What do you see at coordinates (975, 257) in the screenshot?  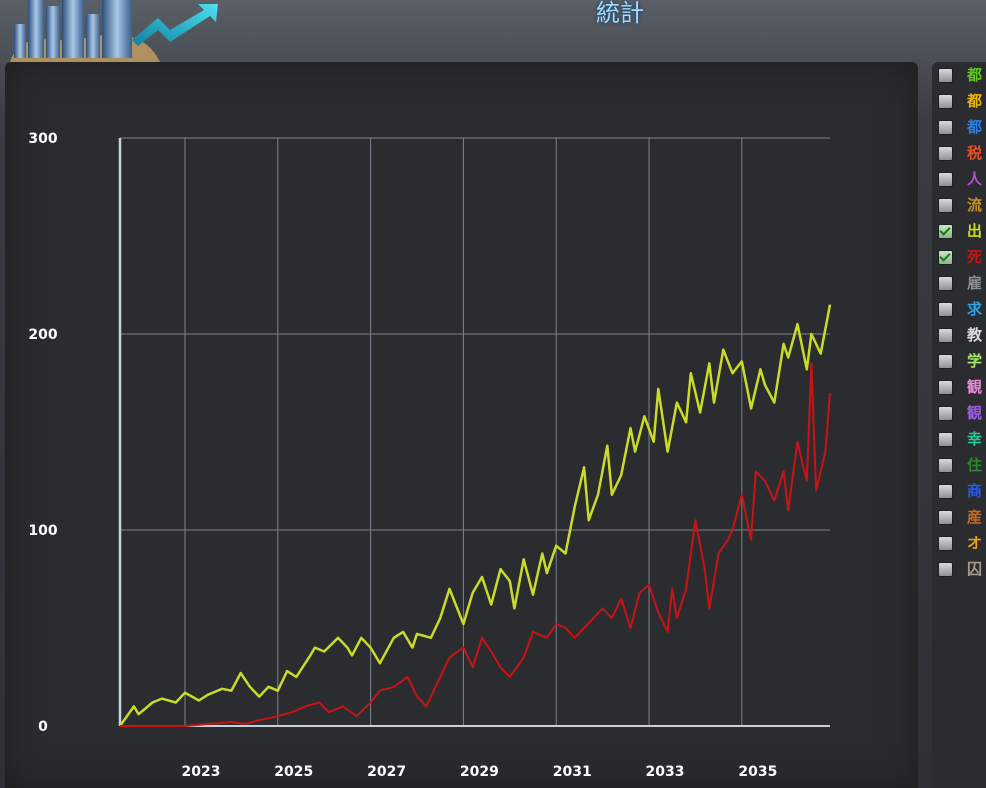 I see `legend-label: 死` at bounding box center [975, 257].